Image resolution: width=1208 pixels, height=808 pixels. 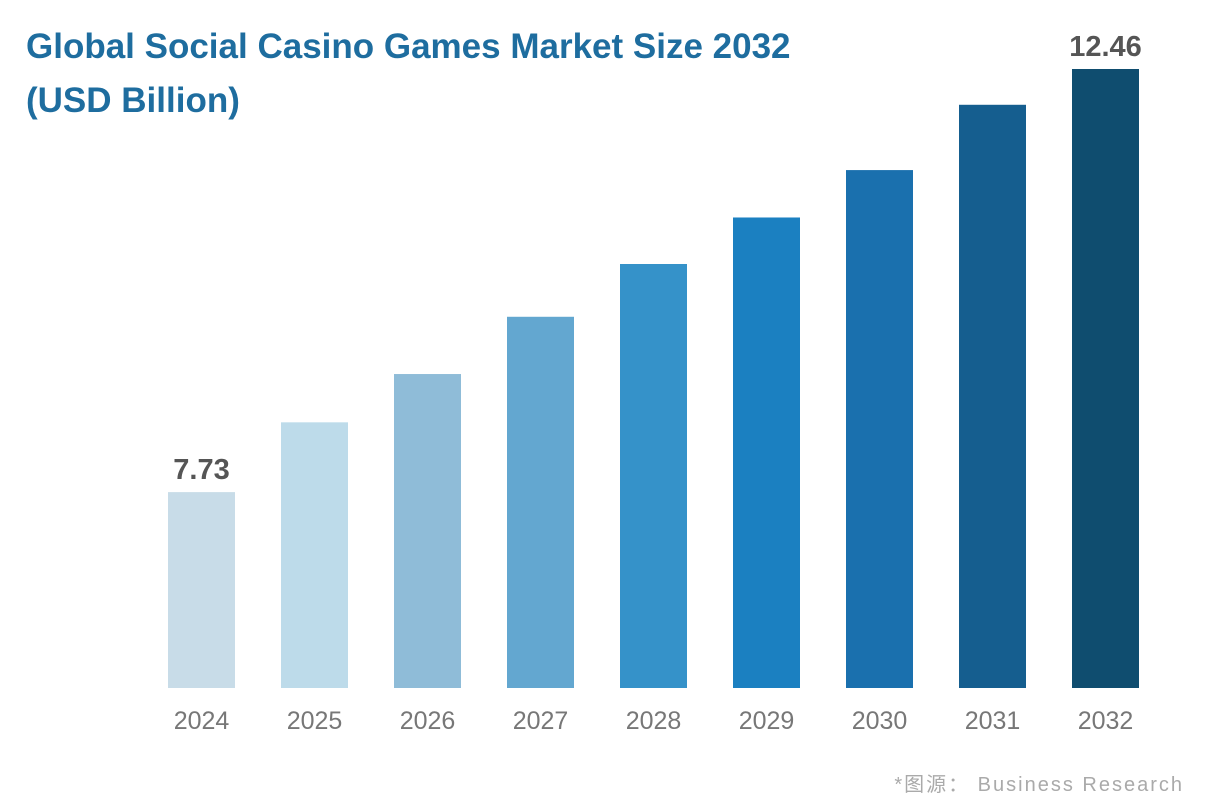 I want to click on bar-2029, so click(x=766, y=452).